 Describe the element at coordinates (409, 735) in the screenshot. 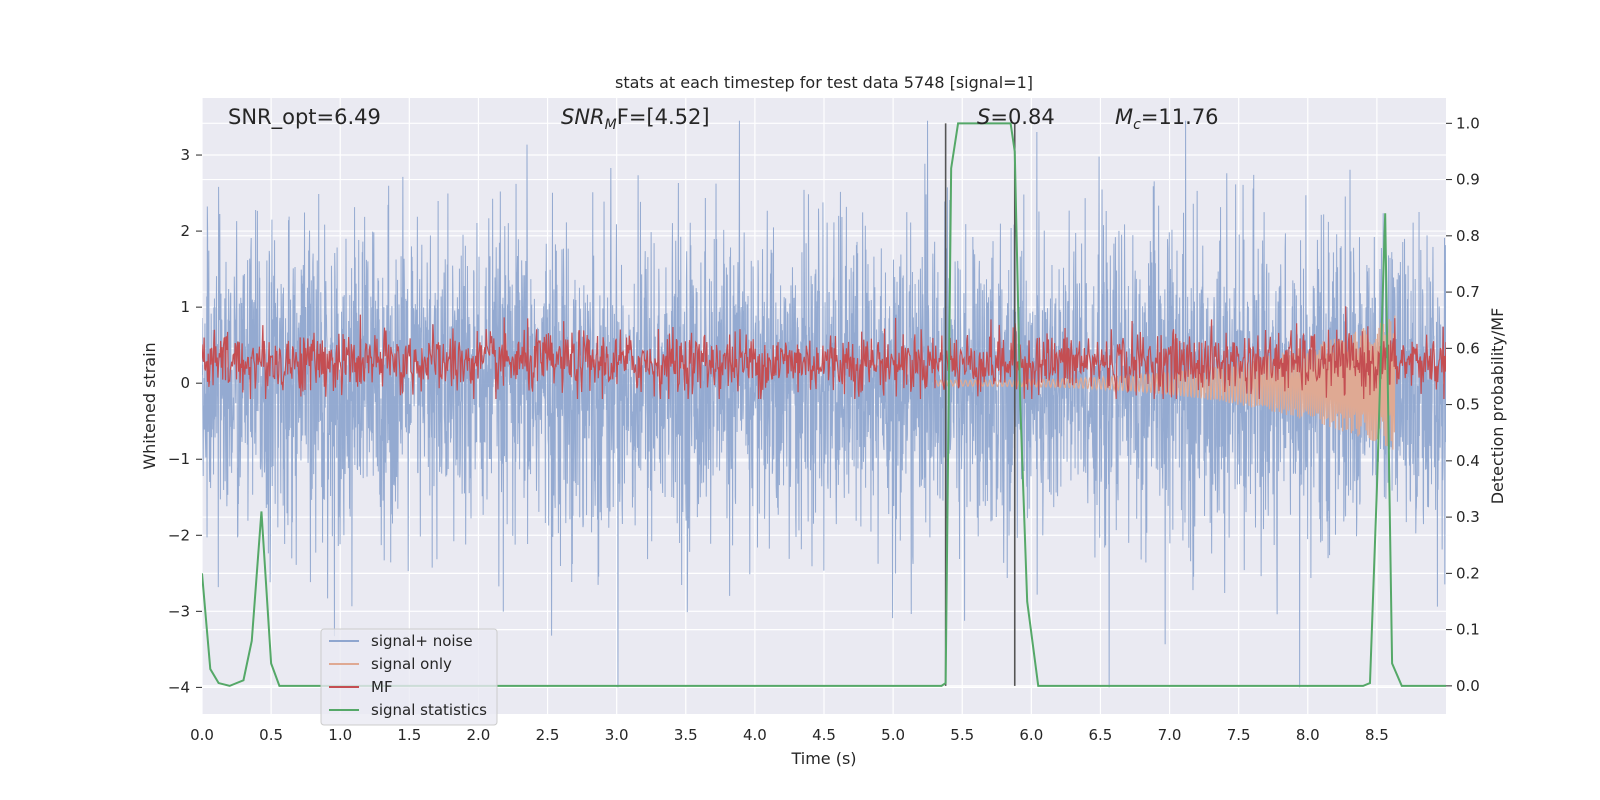

I see `x-tick-label: 1.5` at that location.